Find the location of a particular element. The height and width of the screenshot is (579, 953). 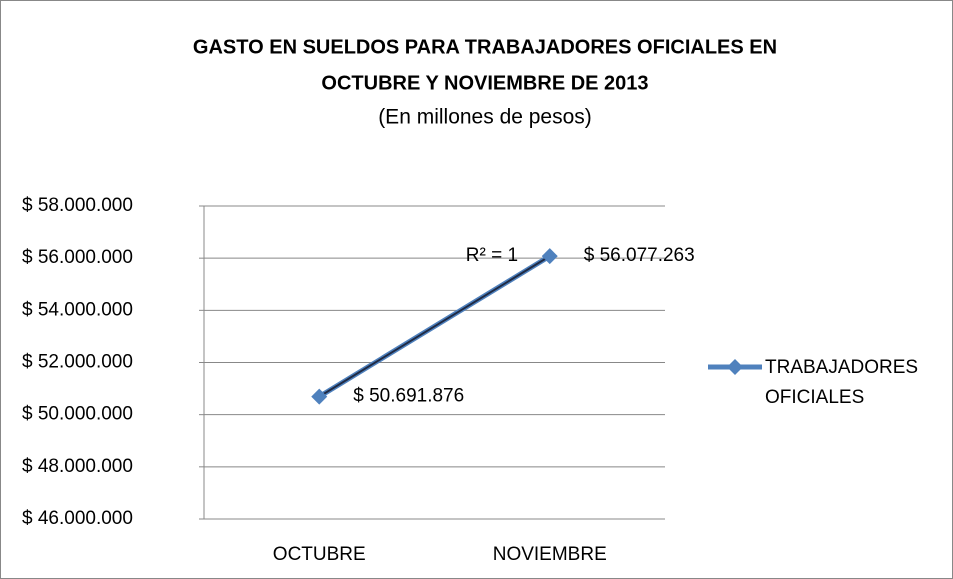

x-tick-label: OCTUBRE is located at coordinates (319, 554).